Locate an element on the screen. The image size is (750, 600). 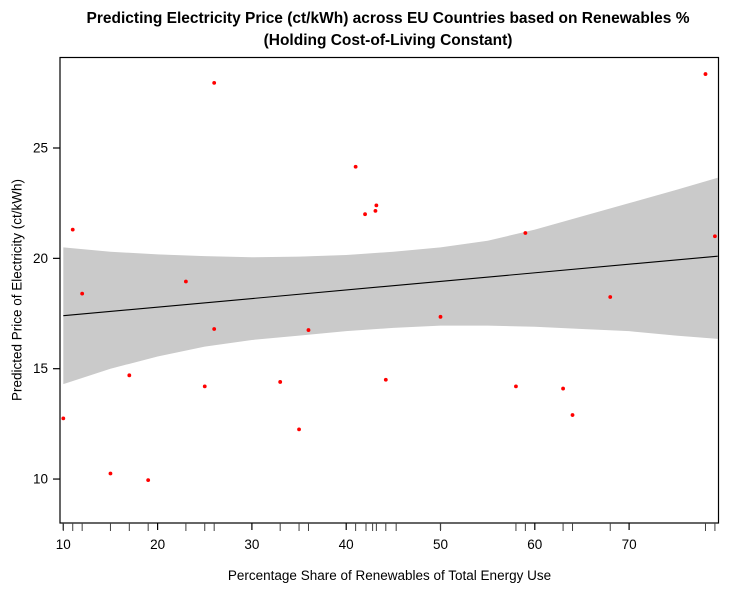
x-axis-tick-label: 70 is located at coordinates (629, 544).